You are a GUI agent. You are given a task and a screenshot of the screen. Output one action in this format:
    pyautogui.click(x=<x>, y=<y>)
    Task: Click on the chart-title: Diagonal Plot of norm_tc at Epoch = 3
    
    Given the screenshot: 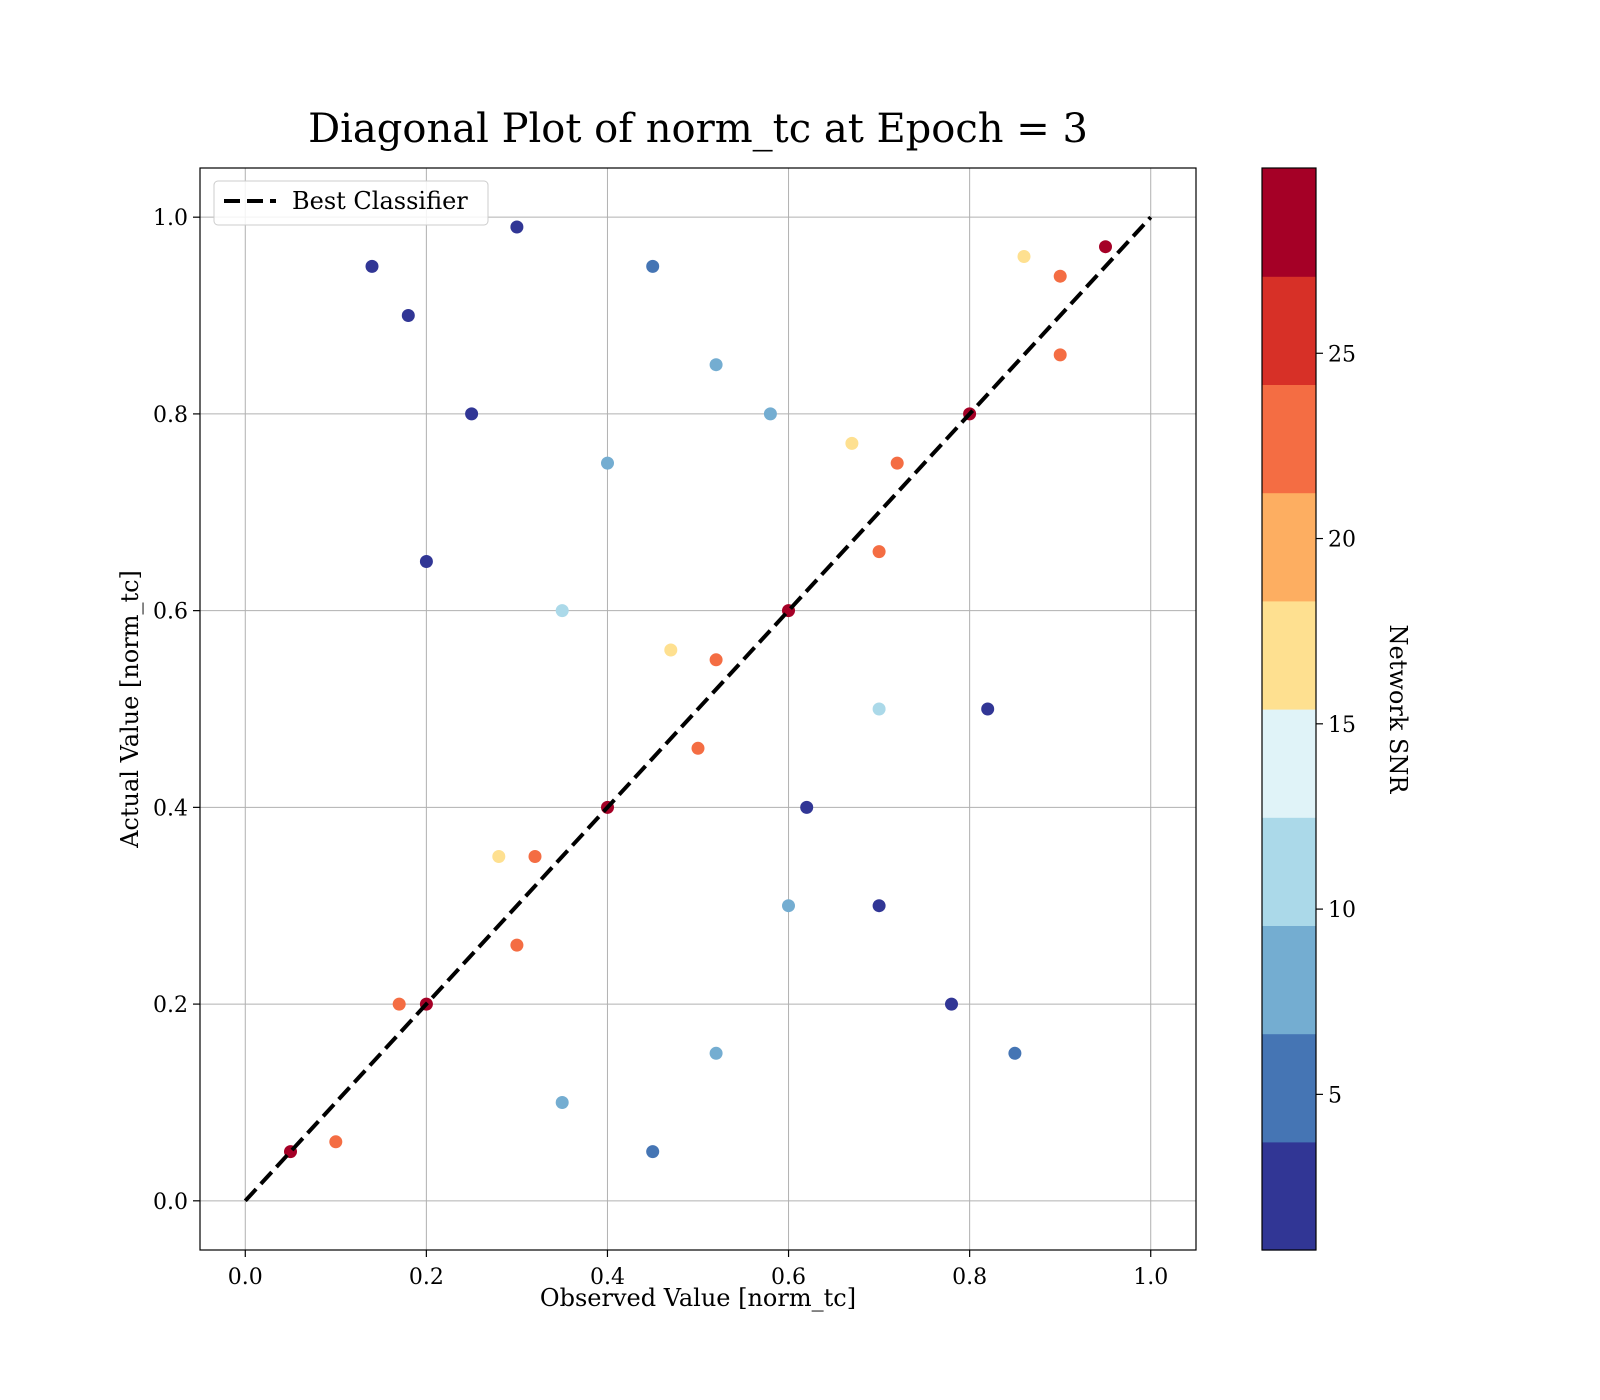 What is the action you would take?
    pyautogui.click(x=698, y=129)
    